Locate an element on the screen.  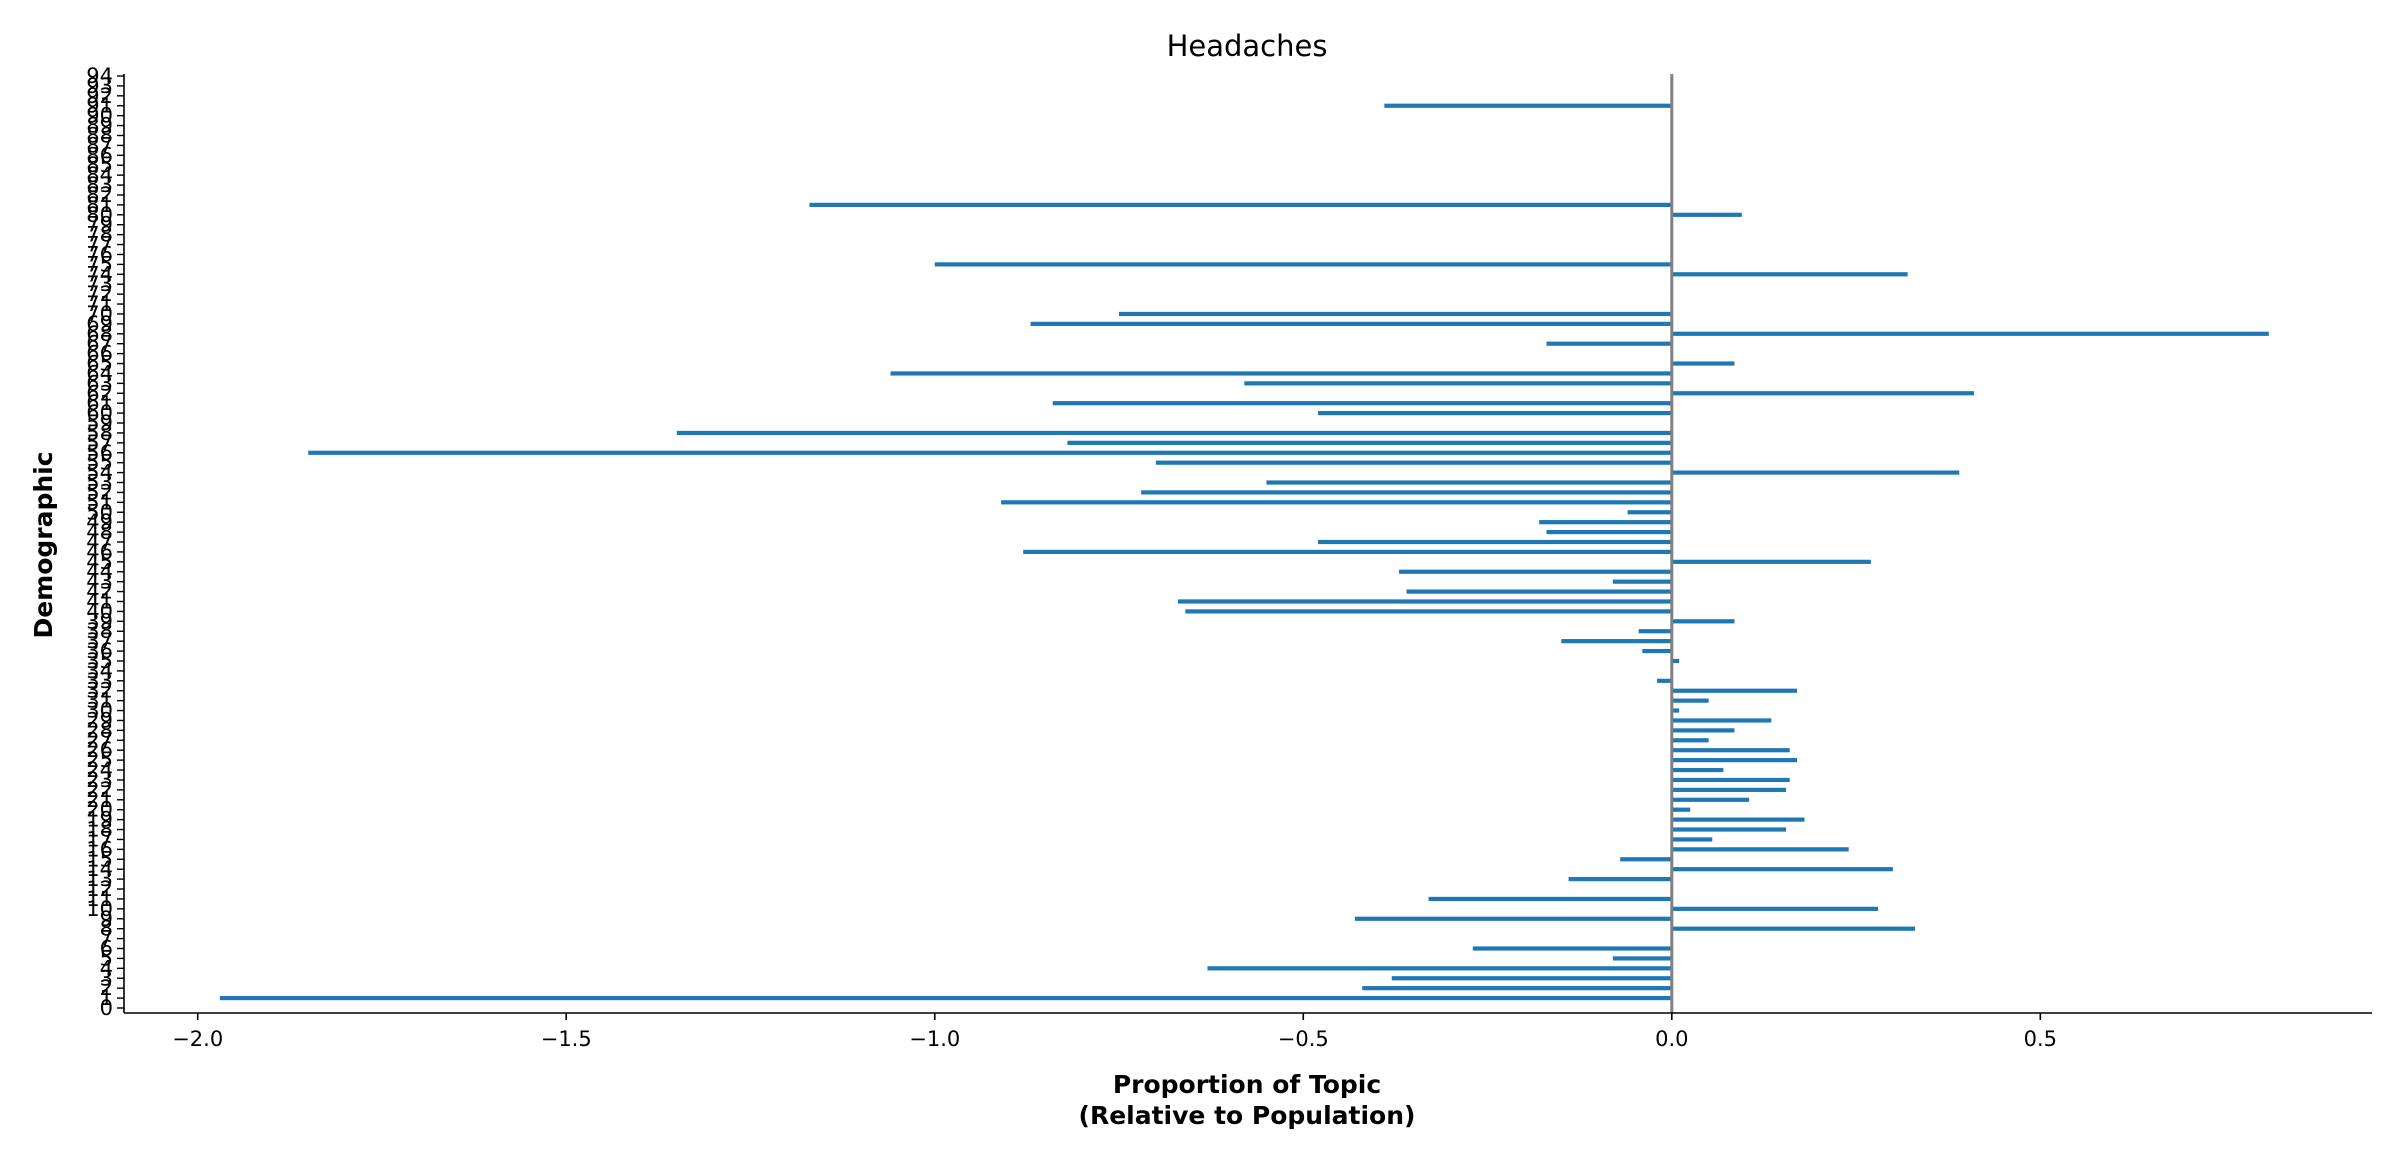
x-tick-label: 0.0 is located at coordinates (1671, 1039).